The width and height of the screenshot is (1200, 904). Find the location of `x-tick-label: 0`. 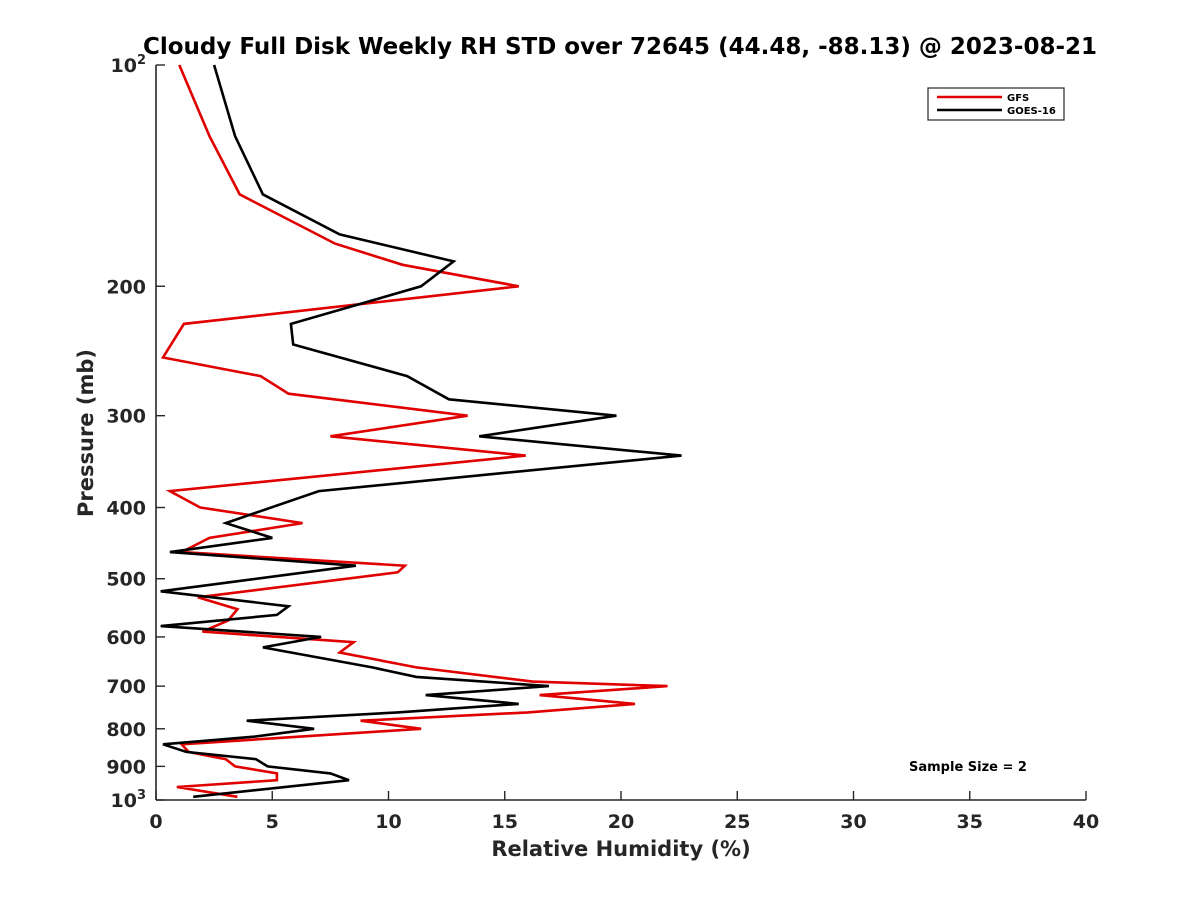

x-tick-label: 0 is located at coordinates (155, 822).